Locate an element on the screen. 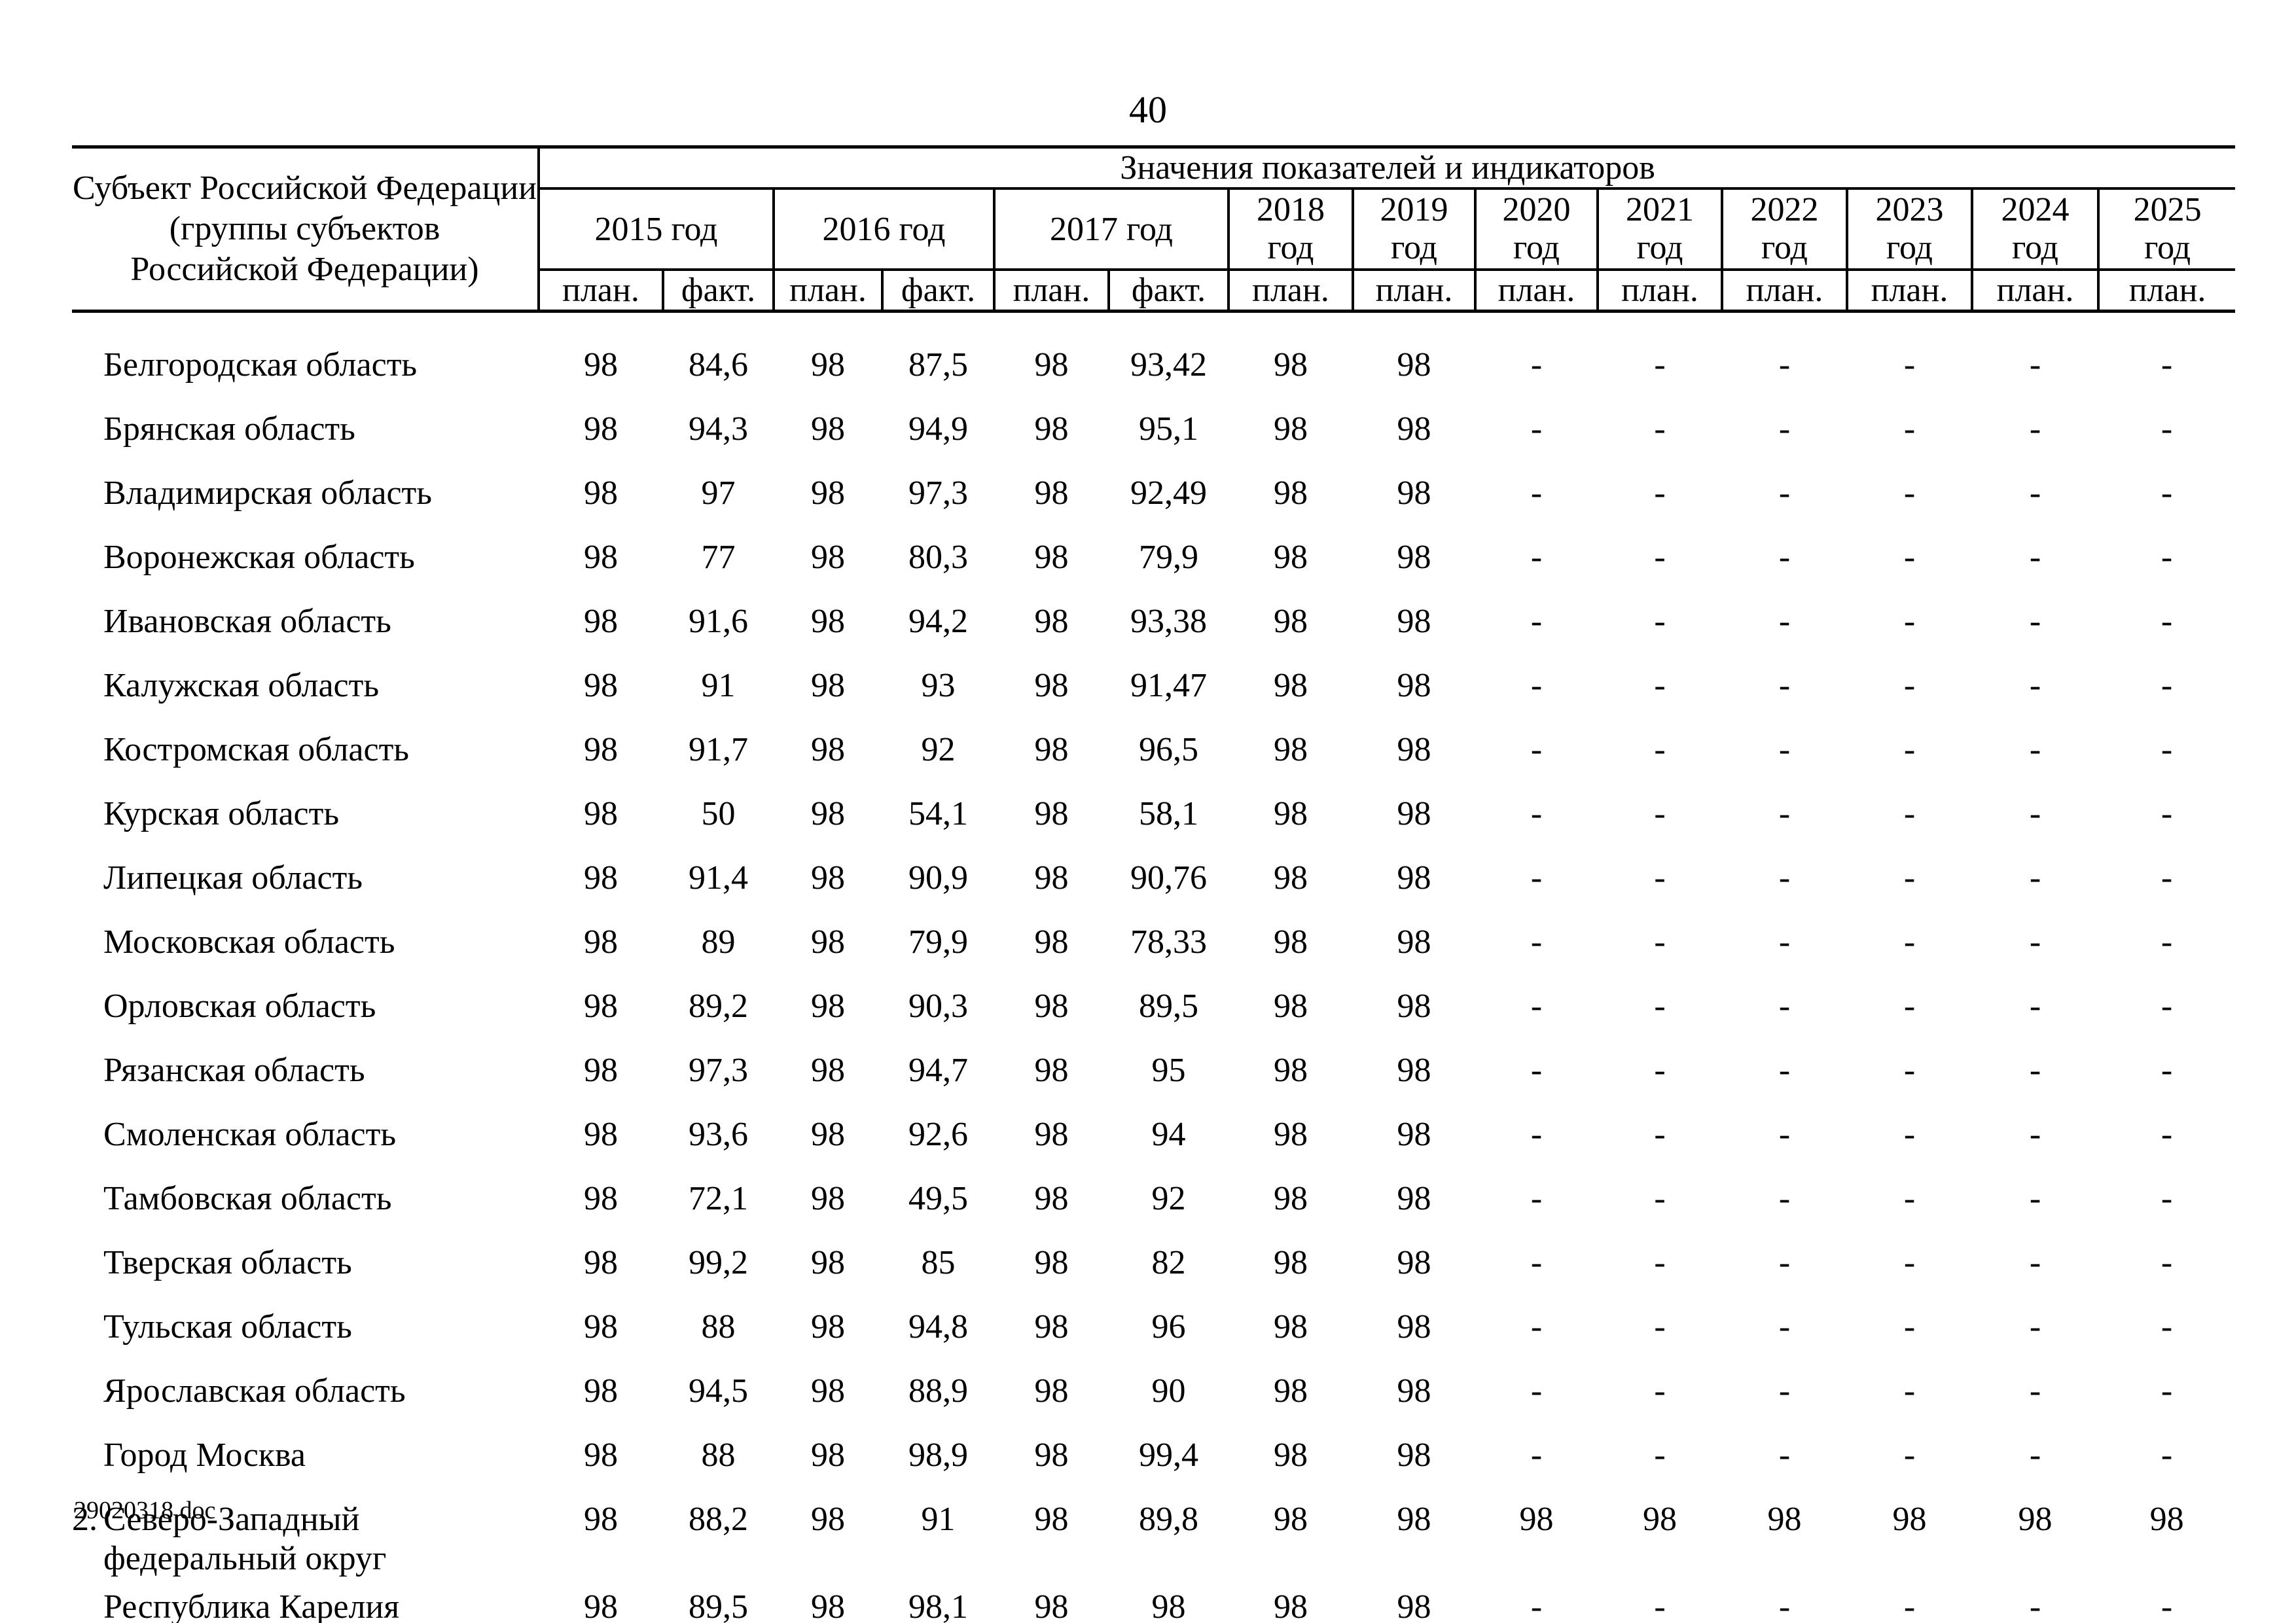  value-cell: 99,4 is located at coordinates (1168, 1455).